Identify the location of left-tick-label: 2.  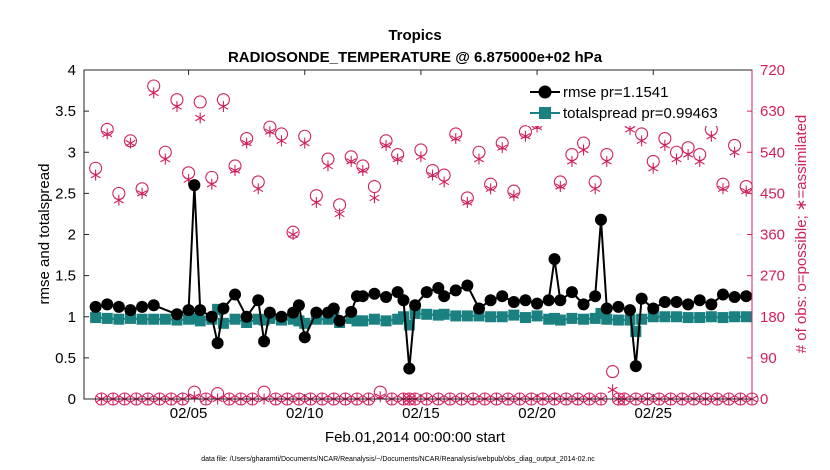
(72, 235).